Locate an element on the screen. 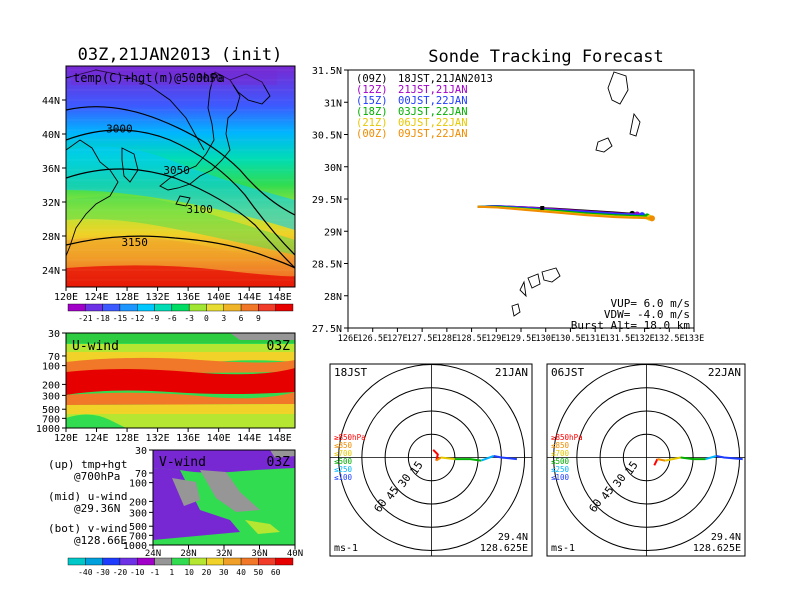 Image resolution: width=792 pixels, height=612 pixels. burst-alt-text: Burst Alt= 18.0 km is located at coordinates (631, 325).